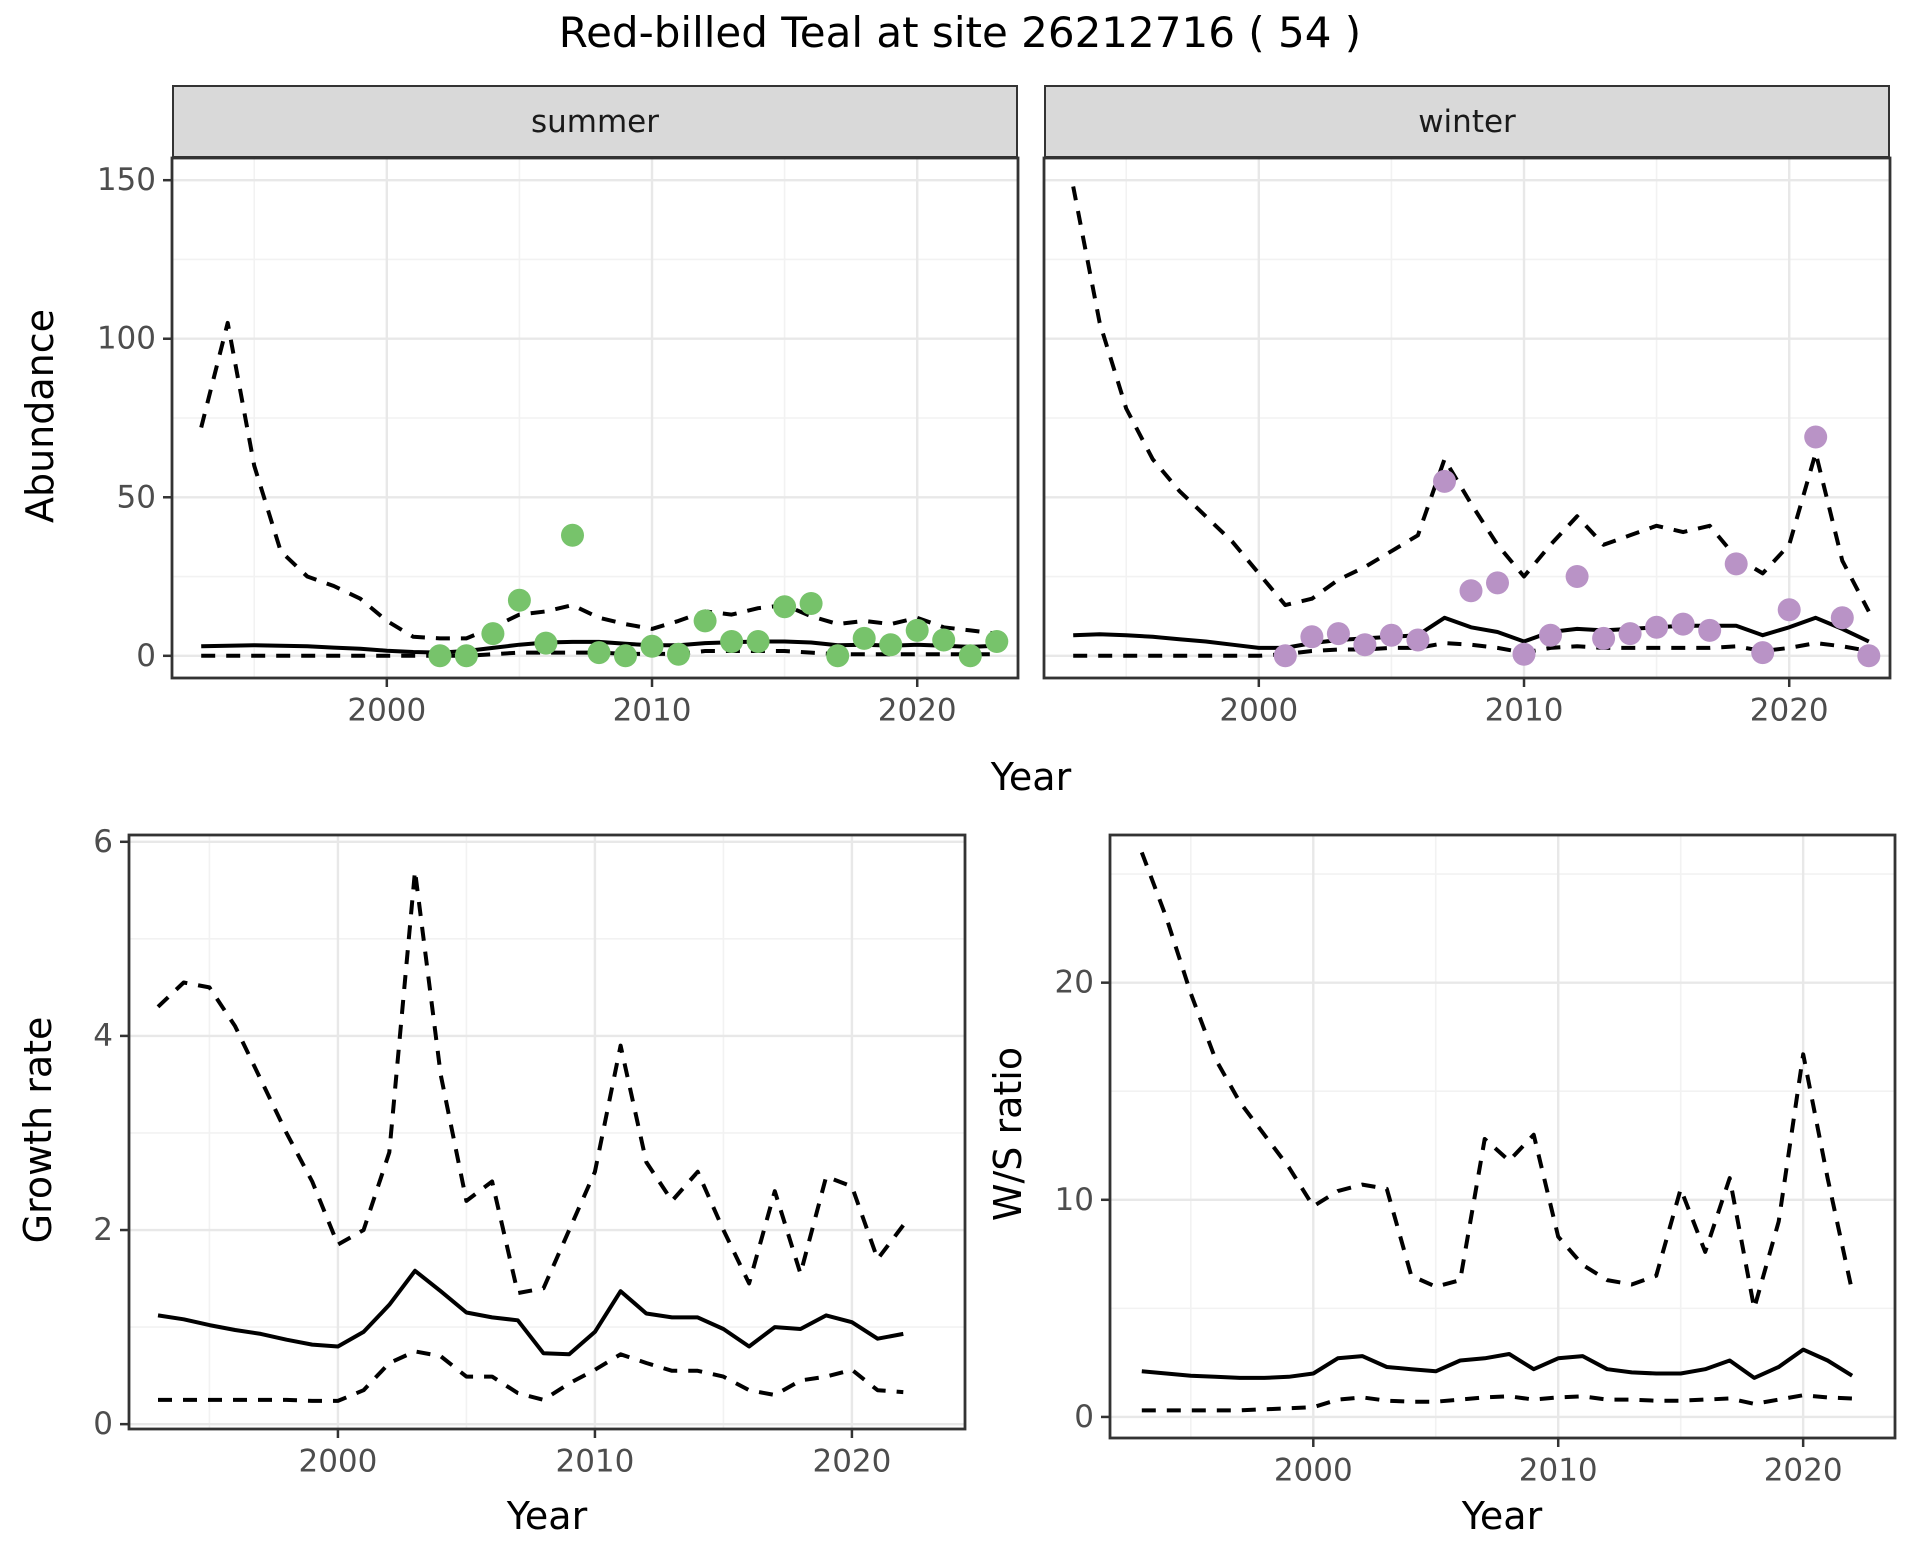  I want to click on y-axis-title-growth-rate: Growth rate, so click(38, 1130).